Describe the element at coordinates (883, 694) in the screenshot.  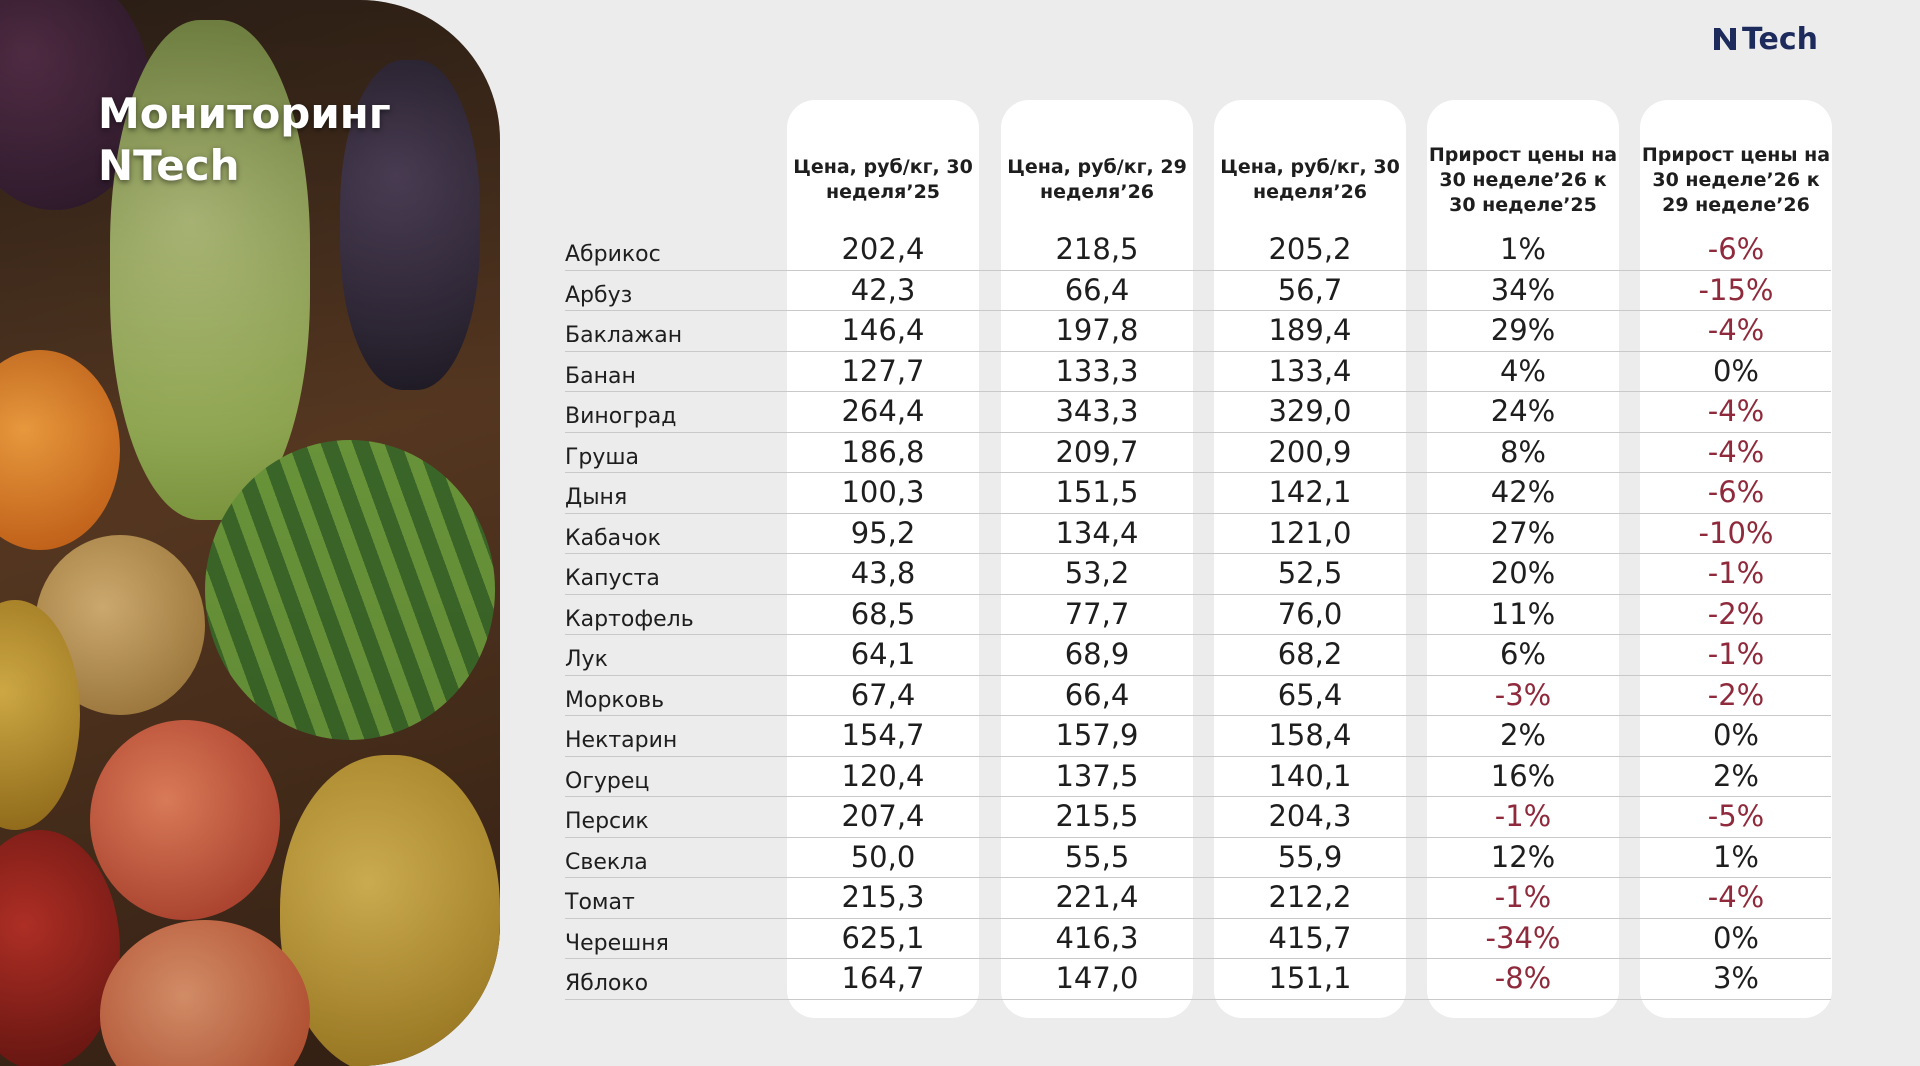
I see `table-cell: 67,4` at that location.